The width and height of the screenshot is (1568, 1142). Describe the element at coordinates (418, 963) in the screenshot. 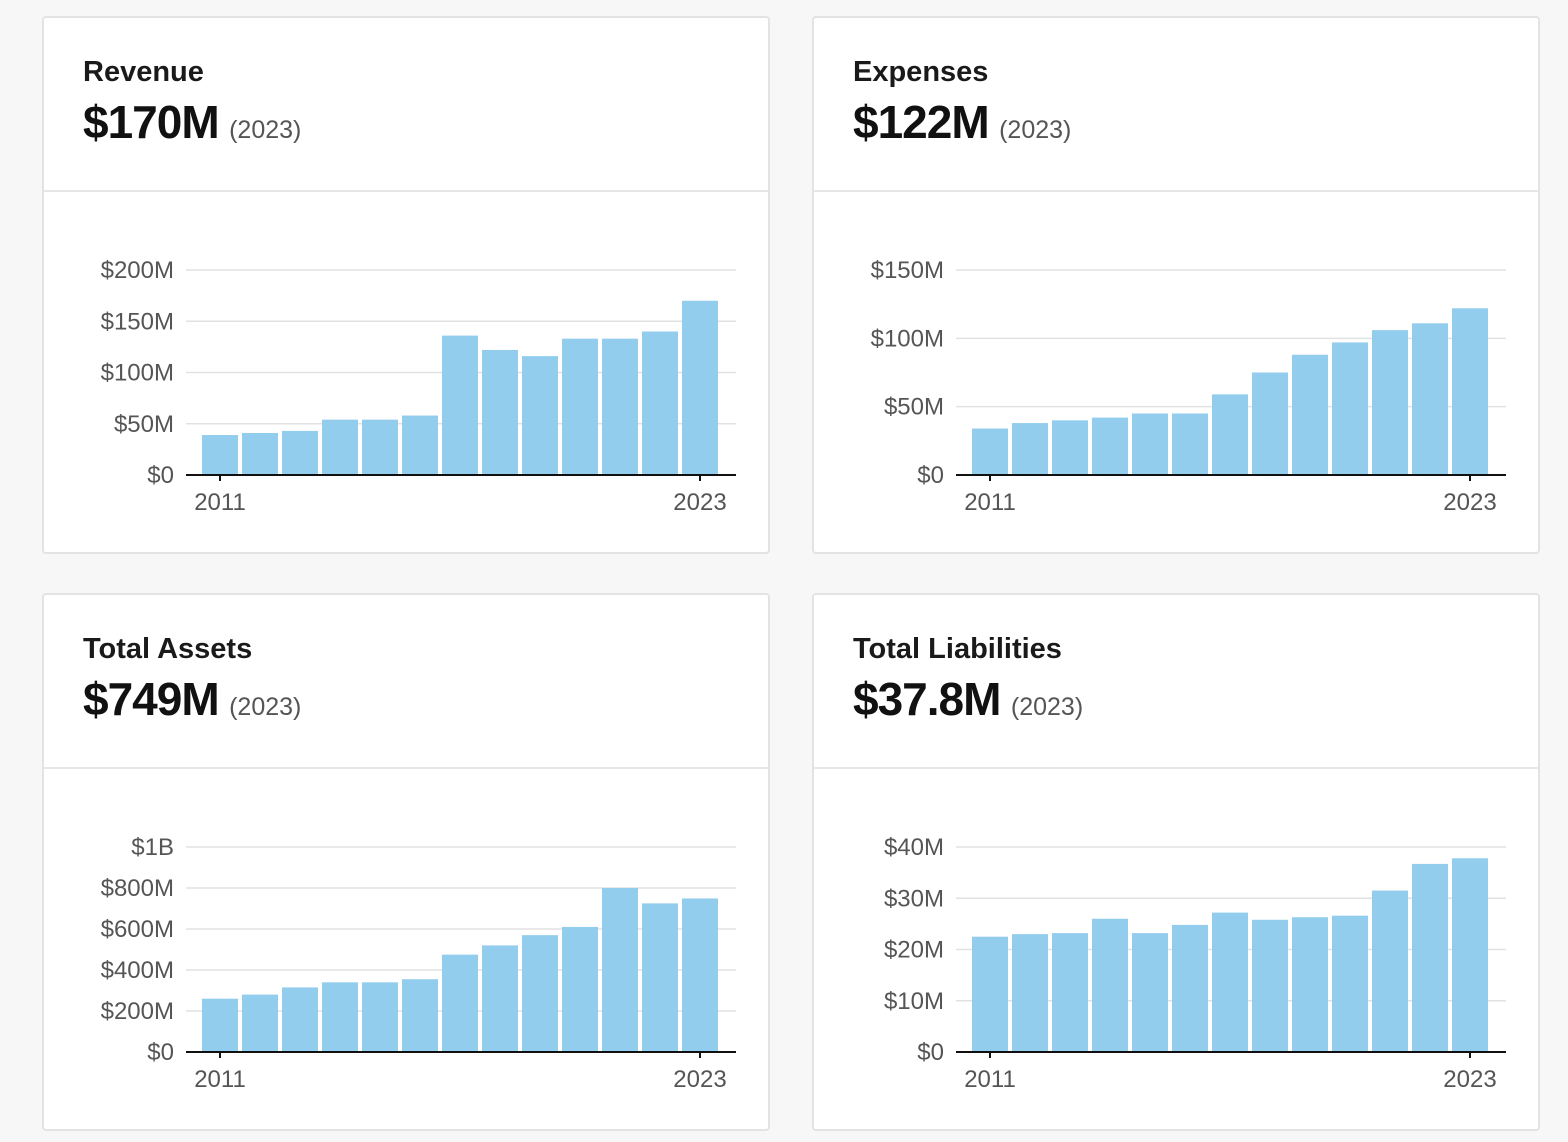

I see `total-assets-bar-chart: $0 $200M $400M $600M $800M $1B 2011 2023` at that location.